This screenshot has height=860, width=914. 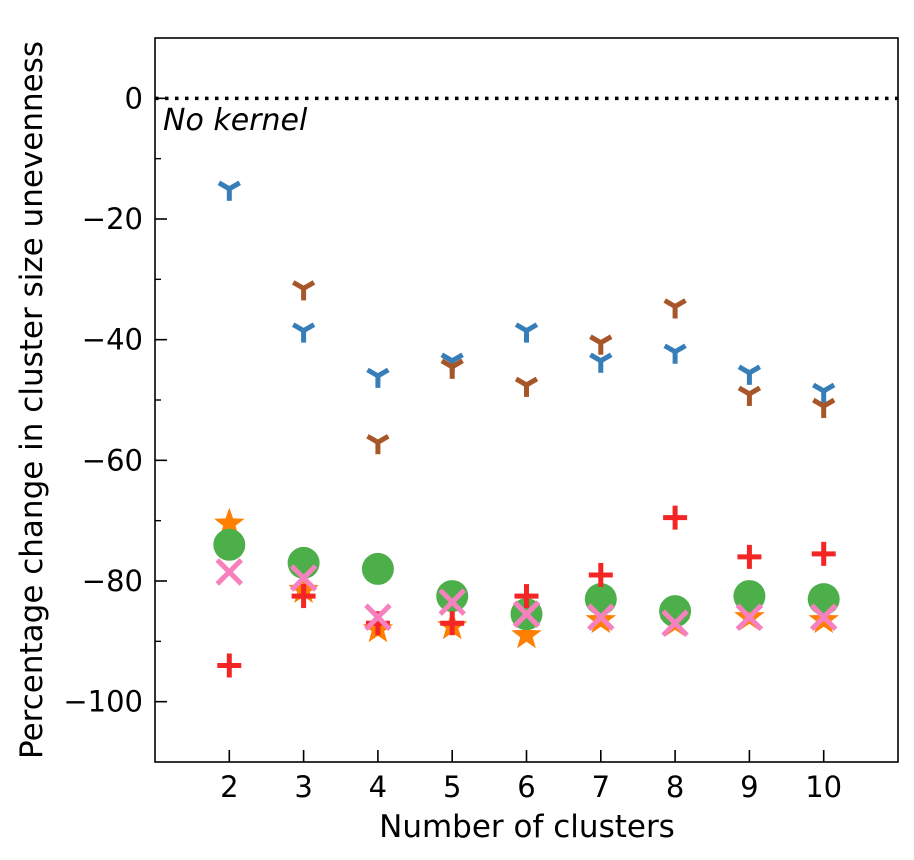 What do you see at coordinates (303, 290) in the screenshot?
I see `data-point-series2-x3` at bounding box center [303, 290].